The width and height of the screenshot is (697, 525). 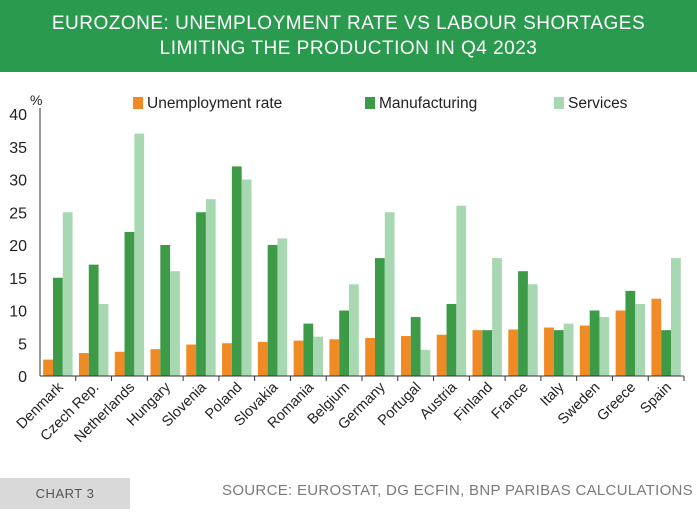 What do you see at coordinates (415, 346) in the screenshot?
I see `bar-manufacturing-portugal` at bounding box center [415, 346].